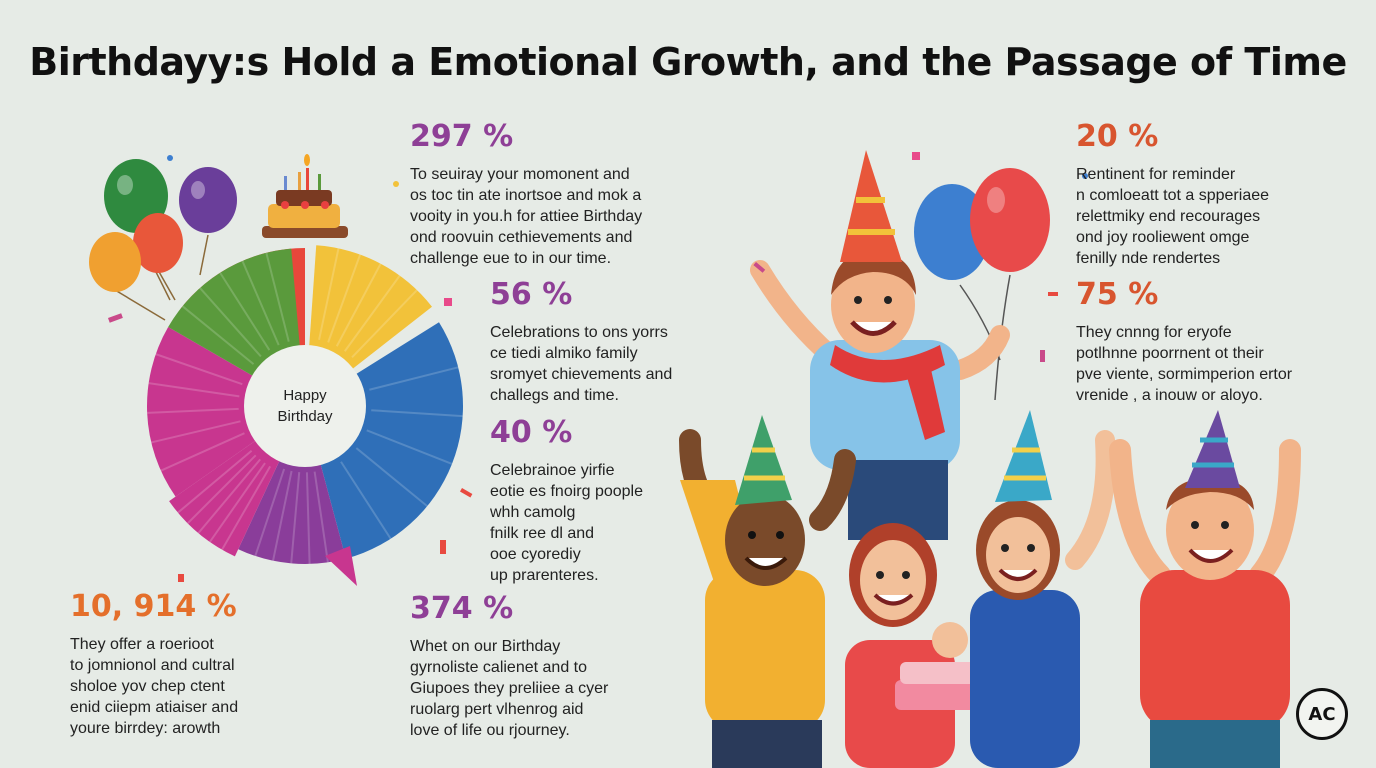  What do you see at coordinates (531, 432) in the screenshot?
I see `stat-percent-3: 40 %` at bounding box center [531, 432].